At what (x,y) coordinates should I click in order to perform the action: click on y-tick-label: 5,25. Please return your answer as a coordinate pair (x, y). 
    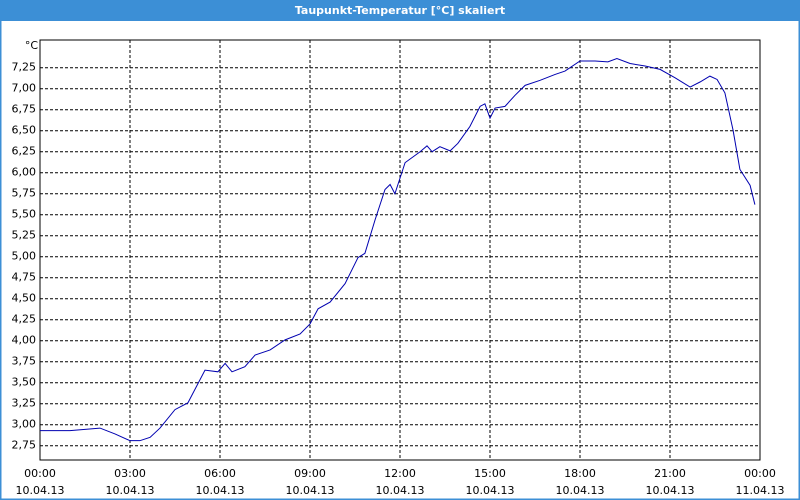
    Looking at the image, I should click on (24, 235).